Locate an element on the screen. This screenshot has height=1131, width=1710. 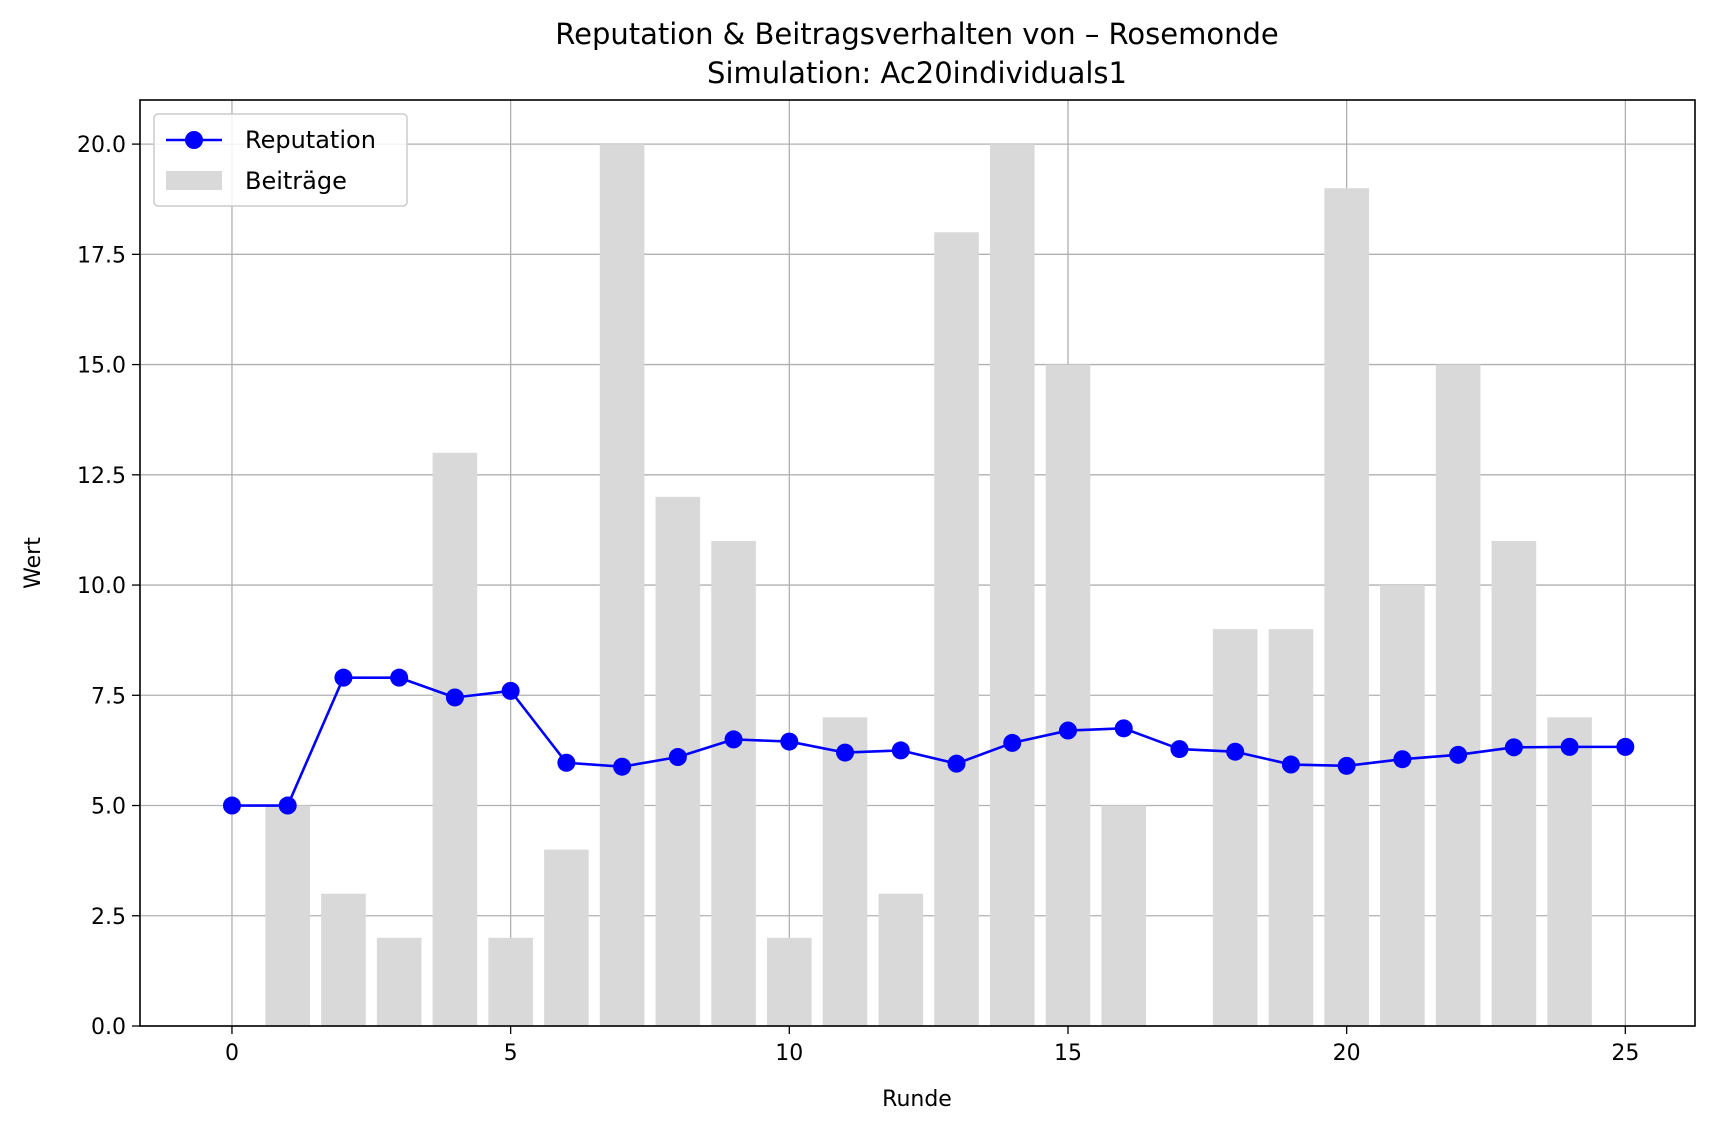
x-axis-label: Runde is located at coordinates (917, 1099).